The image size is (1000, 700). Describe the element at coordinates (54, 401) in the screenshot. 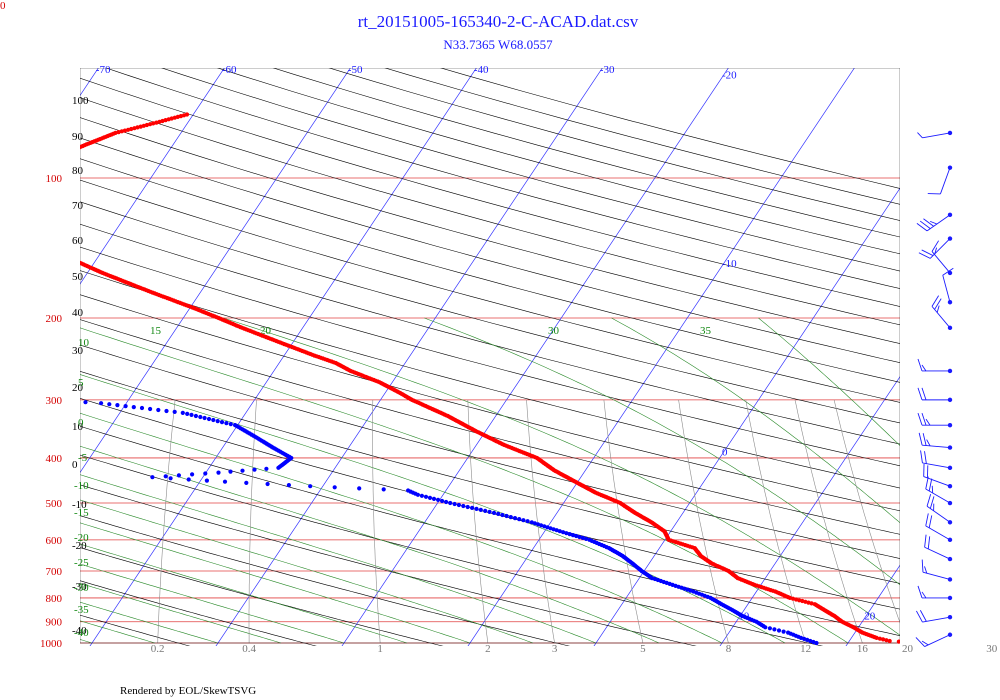

I see `pressure-label: 300` at that location.